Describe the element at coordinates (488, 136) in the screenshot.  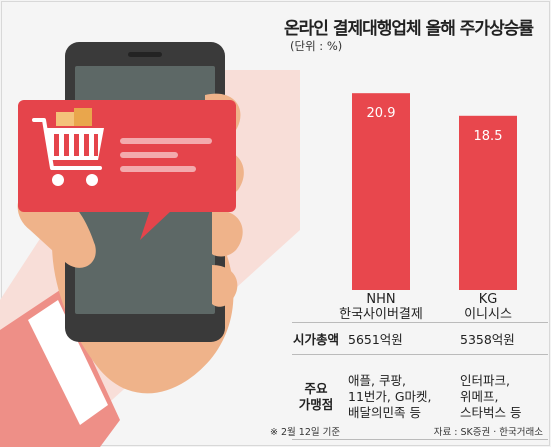
I see `data-label: 18.5` at that location.